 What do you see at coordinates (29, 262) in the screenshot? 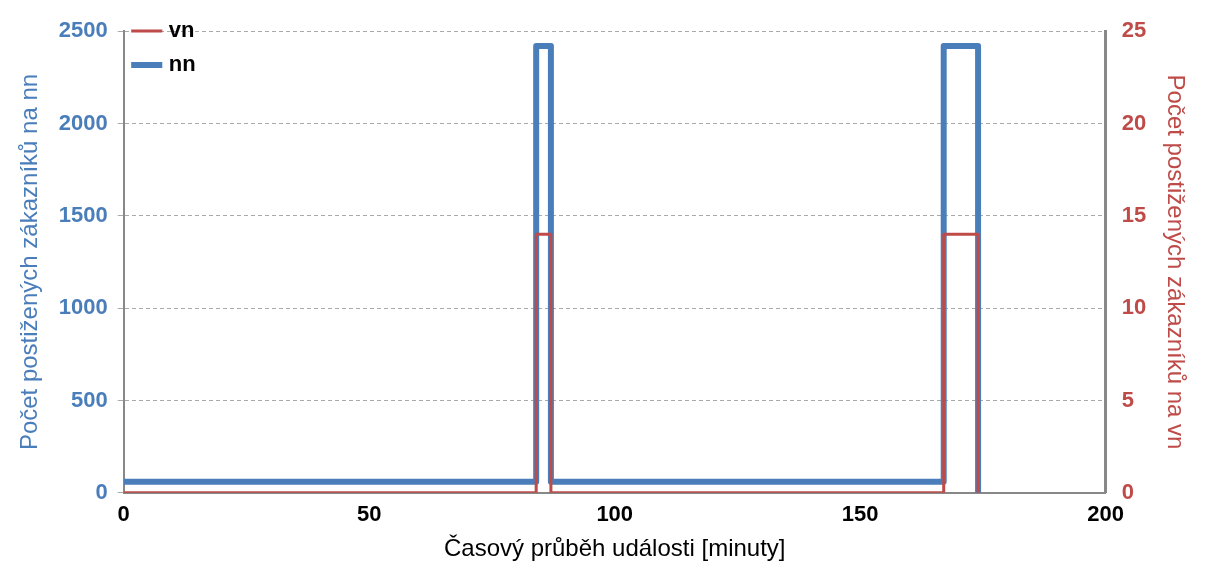
I see `y-axis-title: Počet postižených zákazníků na nn` at bounding box center [29, 262].